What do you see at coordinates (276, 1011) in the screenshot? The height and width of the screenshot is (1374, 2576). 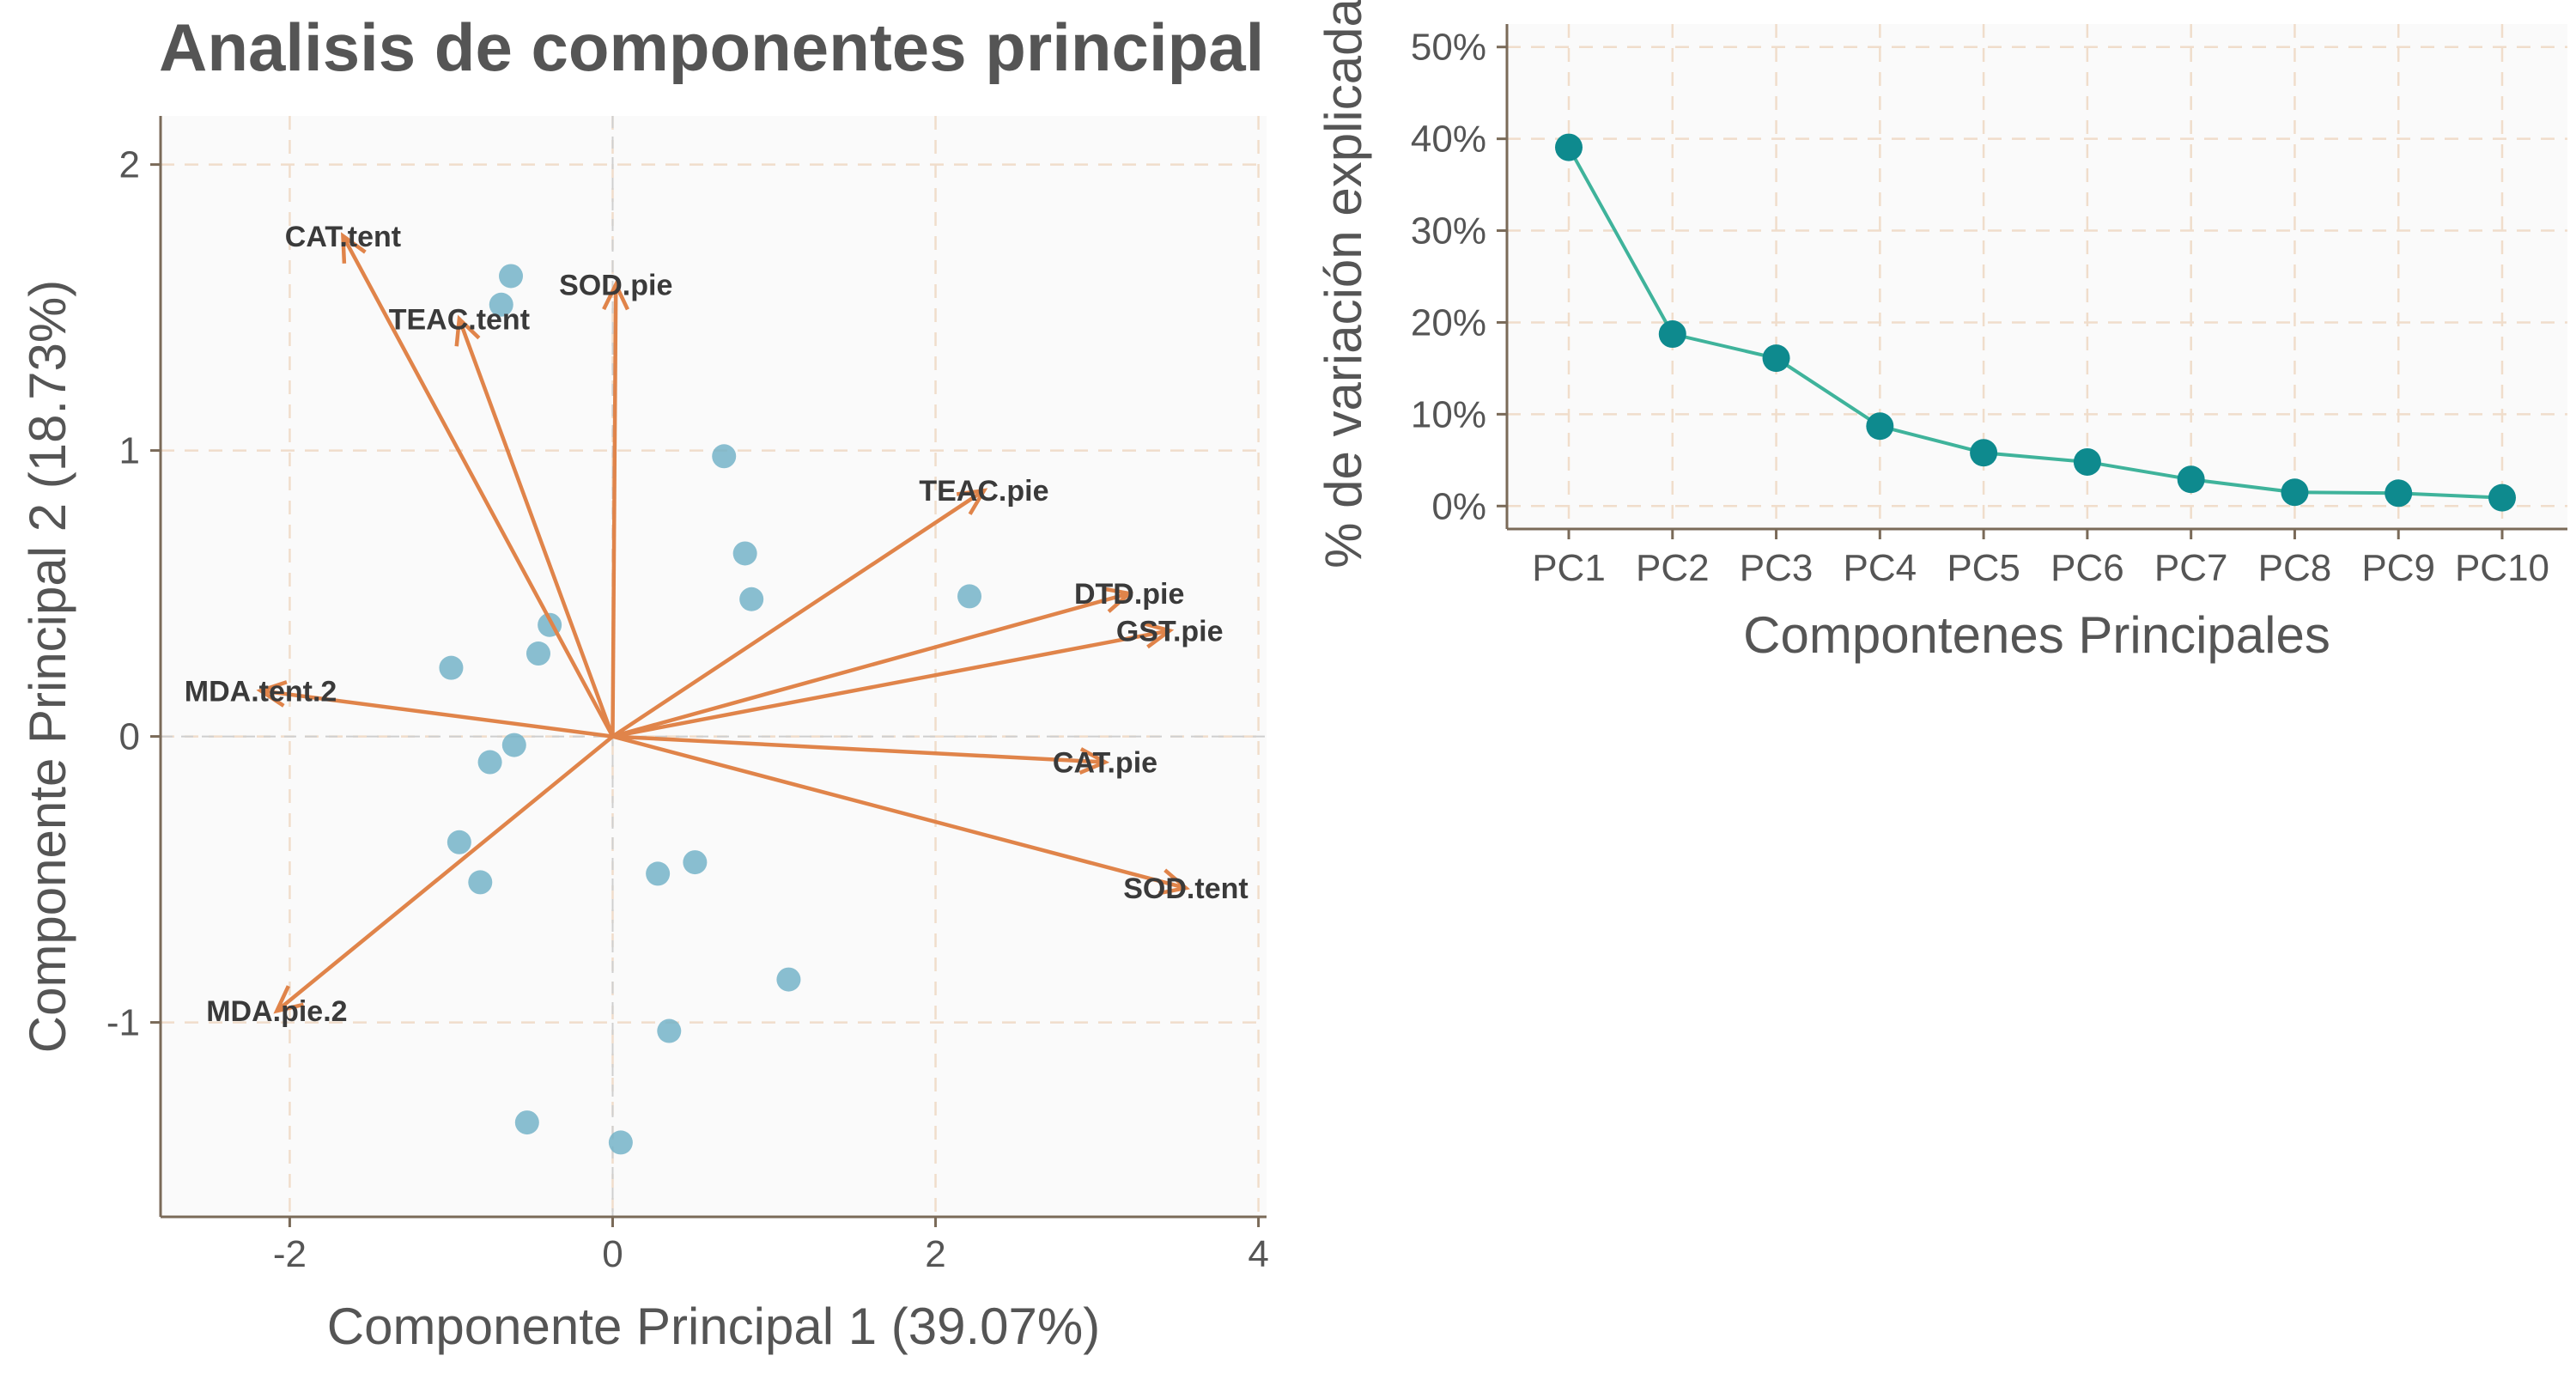 I see `loading-label: MDA.pie.2` at bounding box center [276, 1011].